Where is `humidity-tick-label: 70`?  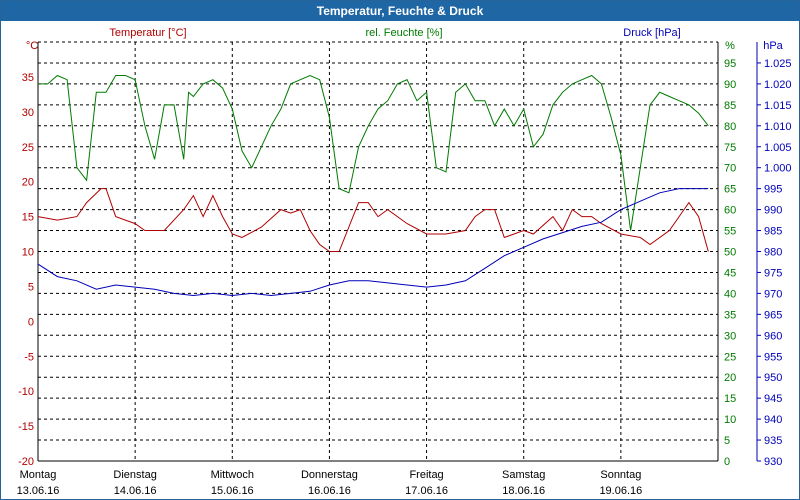 humidity-tick-label: 70 is located at coordinates (730, 169).